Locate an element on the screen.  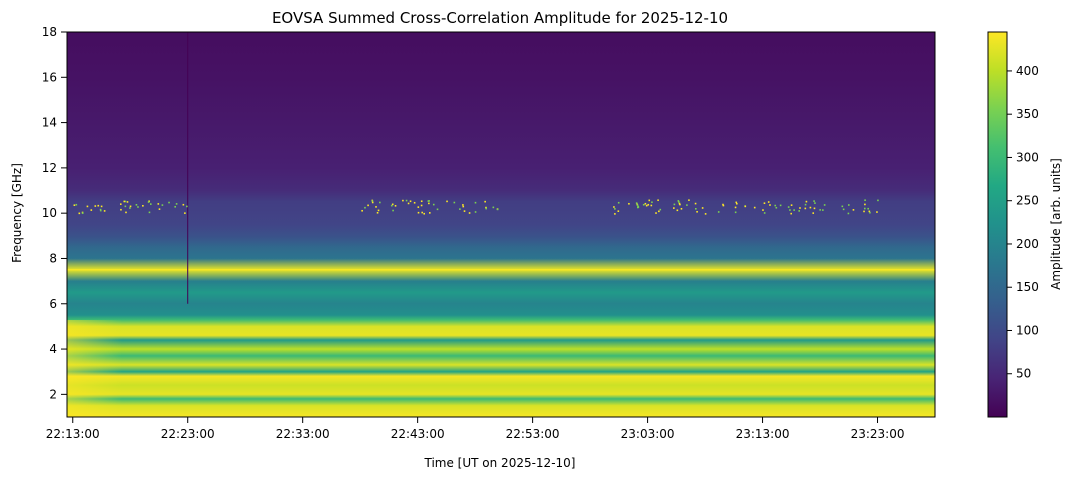
x-tick-label: 23:23:00 is located at coordinates (878, 434).